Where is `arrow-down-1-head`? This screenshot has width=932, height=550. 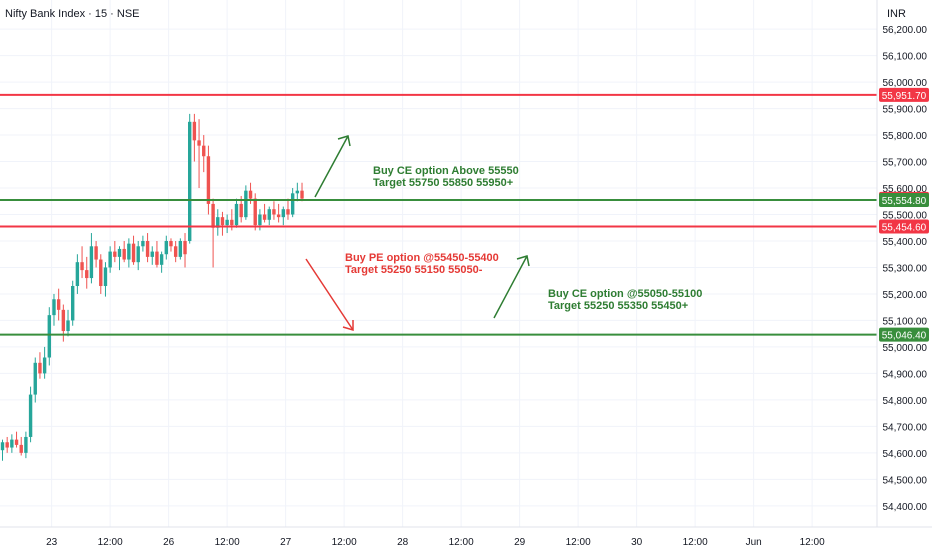
arrow-down-1-head is located at coordinates (348, 326).